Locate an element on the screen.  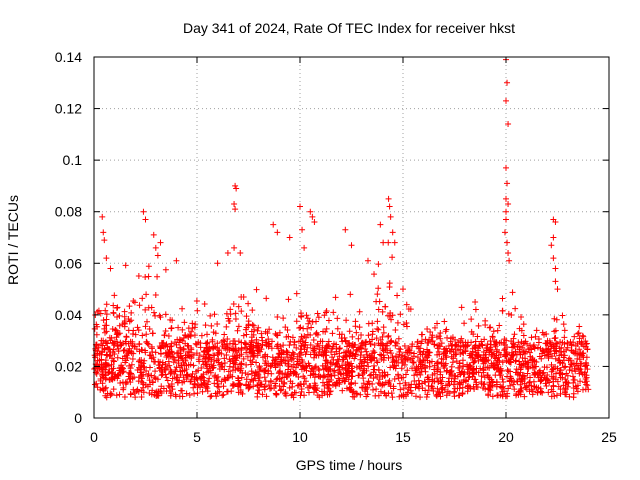
x-tick-label: 20 is located at coordinates (506, 437).